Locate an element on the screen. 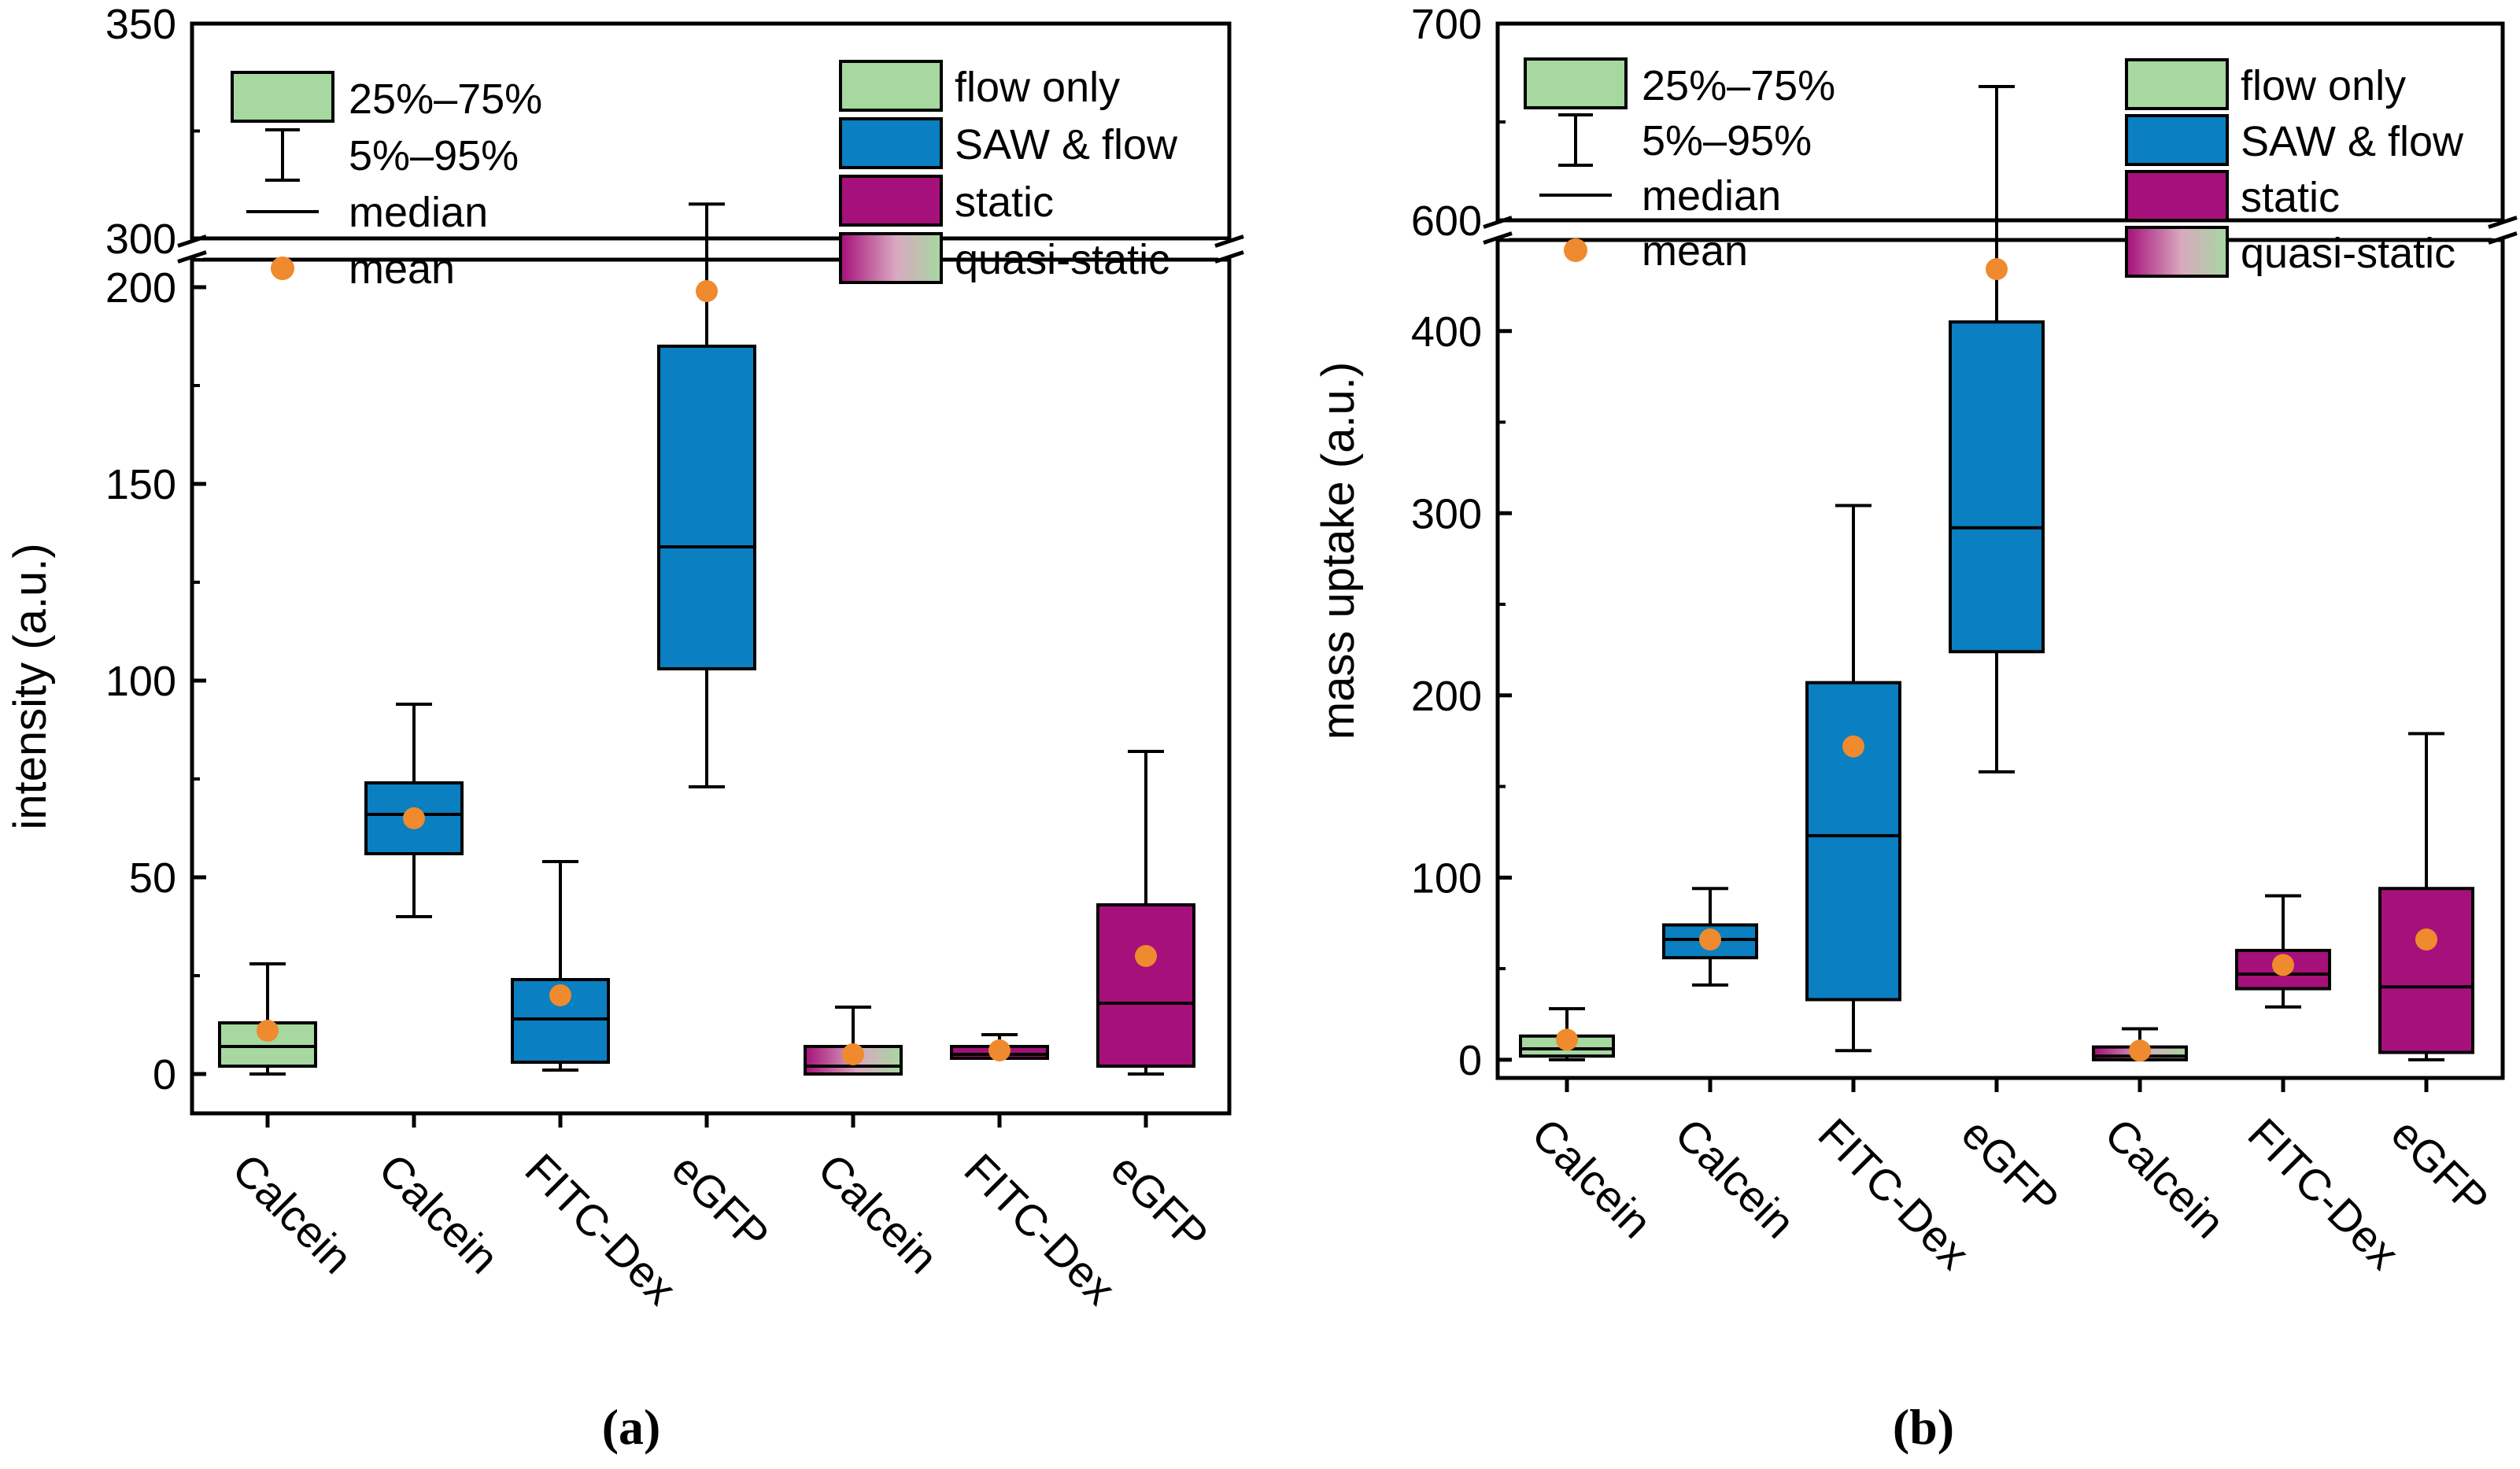 The image size is (2520, 1469). panel-b-lower-tick-labels: 0 100 200 300 400 is located at coordinates (1446, 696).